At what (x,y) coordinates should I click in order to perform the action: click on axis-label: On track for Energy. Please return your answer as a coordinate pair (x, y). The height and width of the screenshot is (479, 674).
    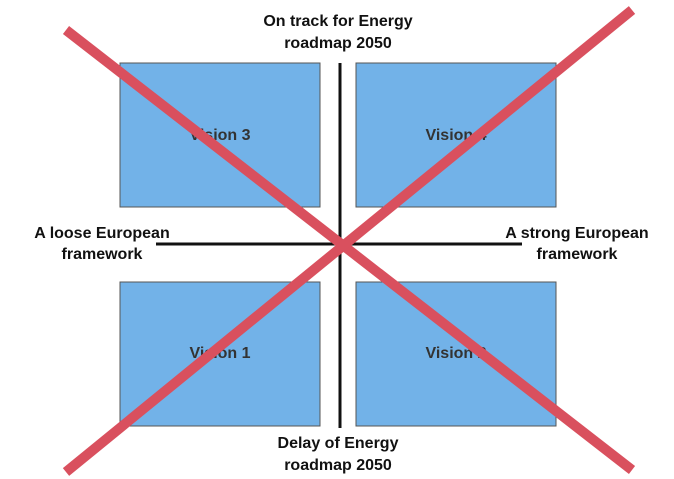
    Looking at the image, I should click on (337, 21).